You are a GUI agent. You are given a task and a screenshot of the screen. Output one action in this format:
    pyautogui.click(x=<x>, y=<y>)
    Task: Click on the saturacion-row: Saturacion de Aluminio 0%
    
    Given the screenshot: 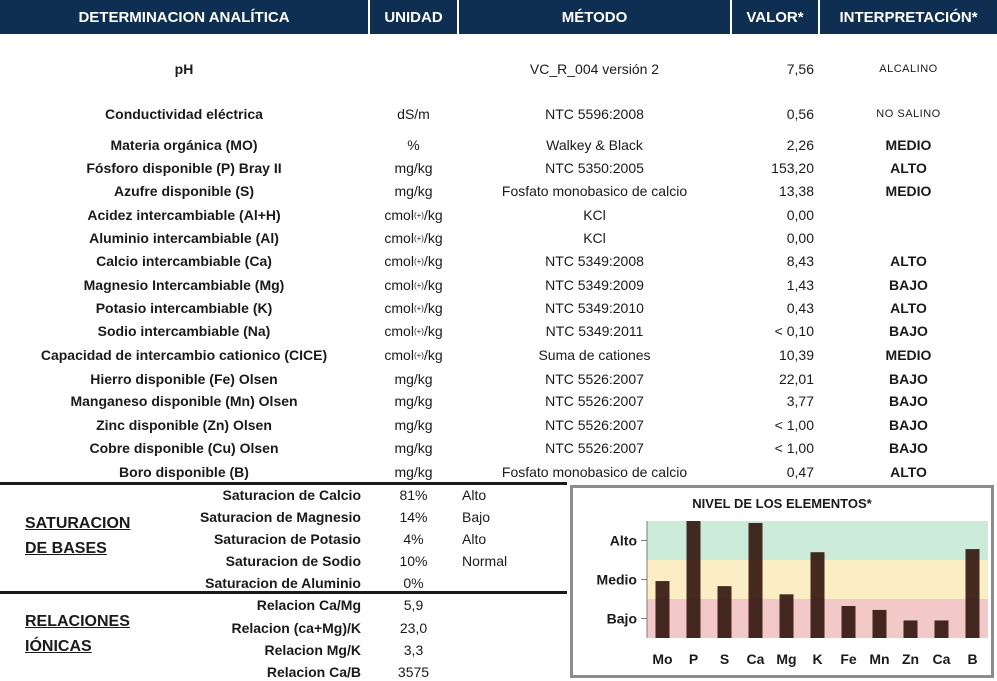 What is the action you would take?
    pyautogui.click(x=282, y=583)
    